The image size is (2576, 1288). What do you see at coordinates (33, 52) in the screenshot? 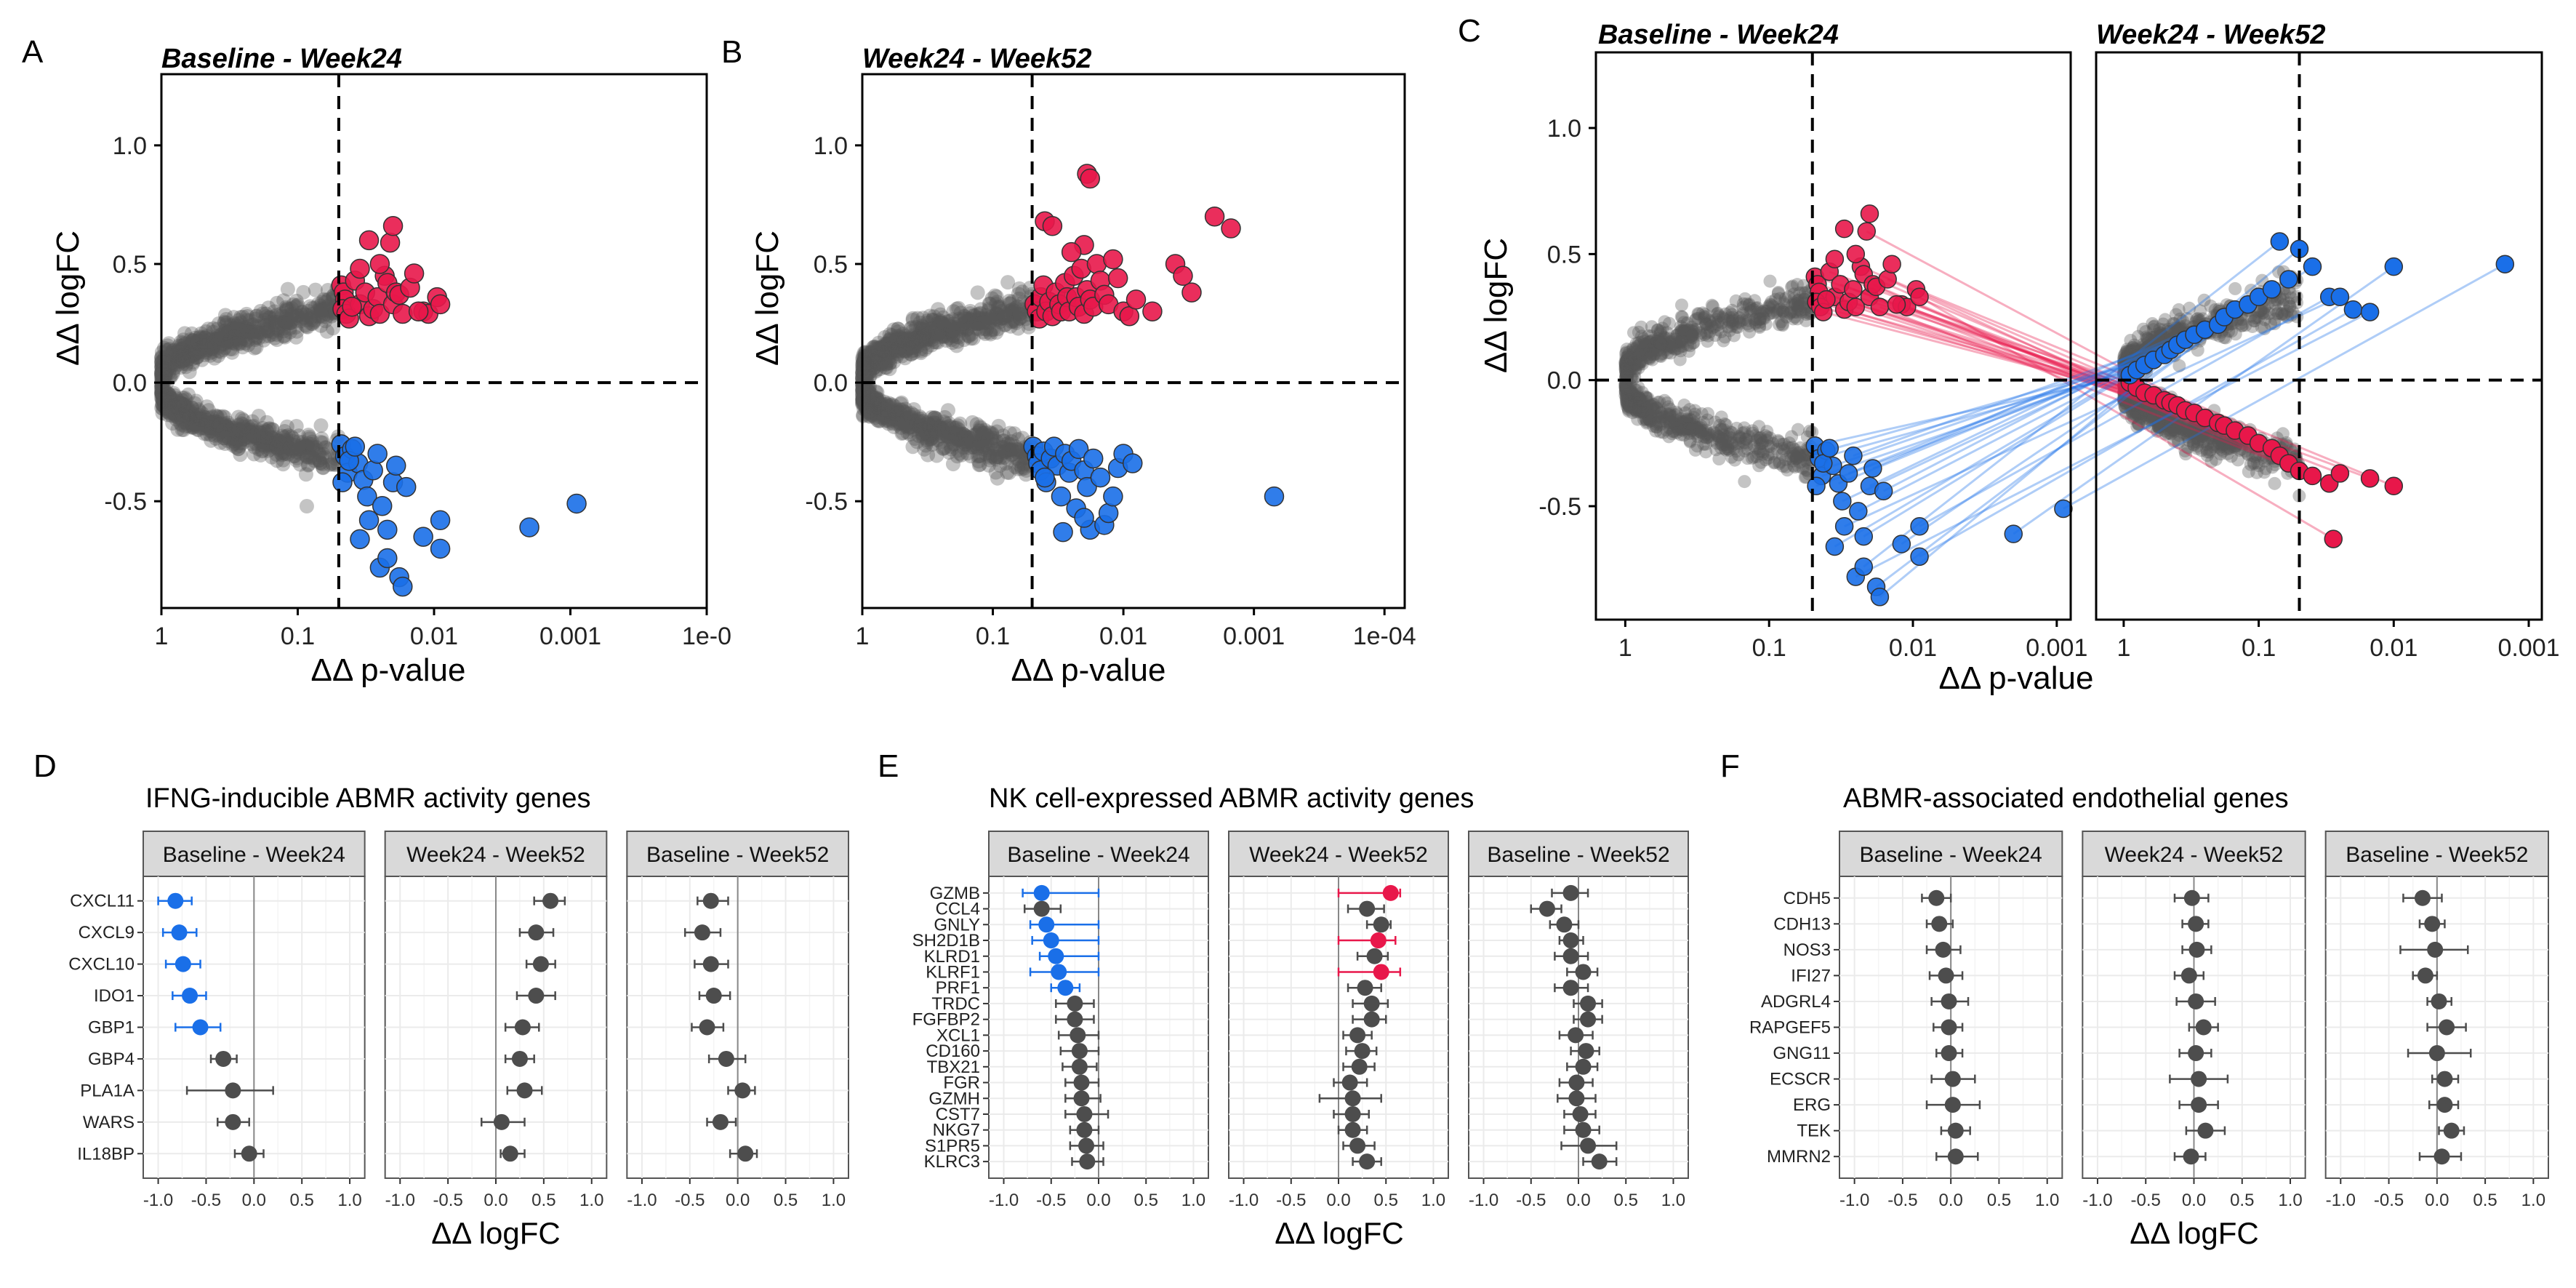
I see `panel-letter-a: A` at bounding box center [33, 52].